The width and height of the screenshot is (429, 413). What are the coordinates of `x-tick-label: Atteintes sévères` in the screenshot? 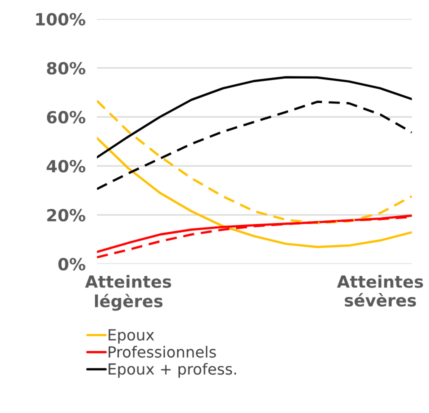 It's located at (380, 291).